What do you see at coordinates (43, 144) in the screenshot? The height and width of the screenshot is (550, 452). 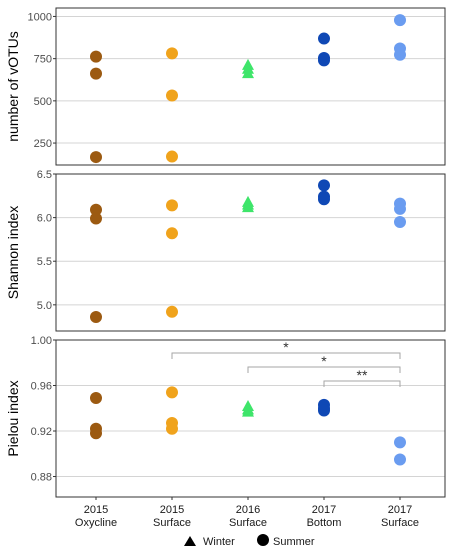 I see `y-tick-label: 250` at bounding box center [43, 144].